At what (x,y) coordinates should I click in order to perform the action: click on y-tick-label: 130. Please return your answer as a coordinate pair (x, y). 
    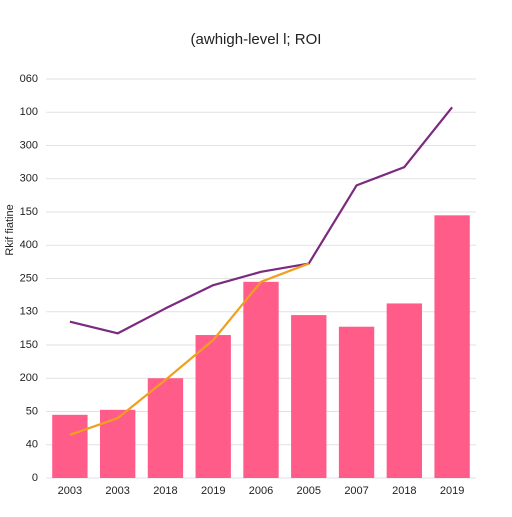
    Looking at the image, I should click on (29, 312).